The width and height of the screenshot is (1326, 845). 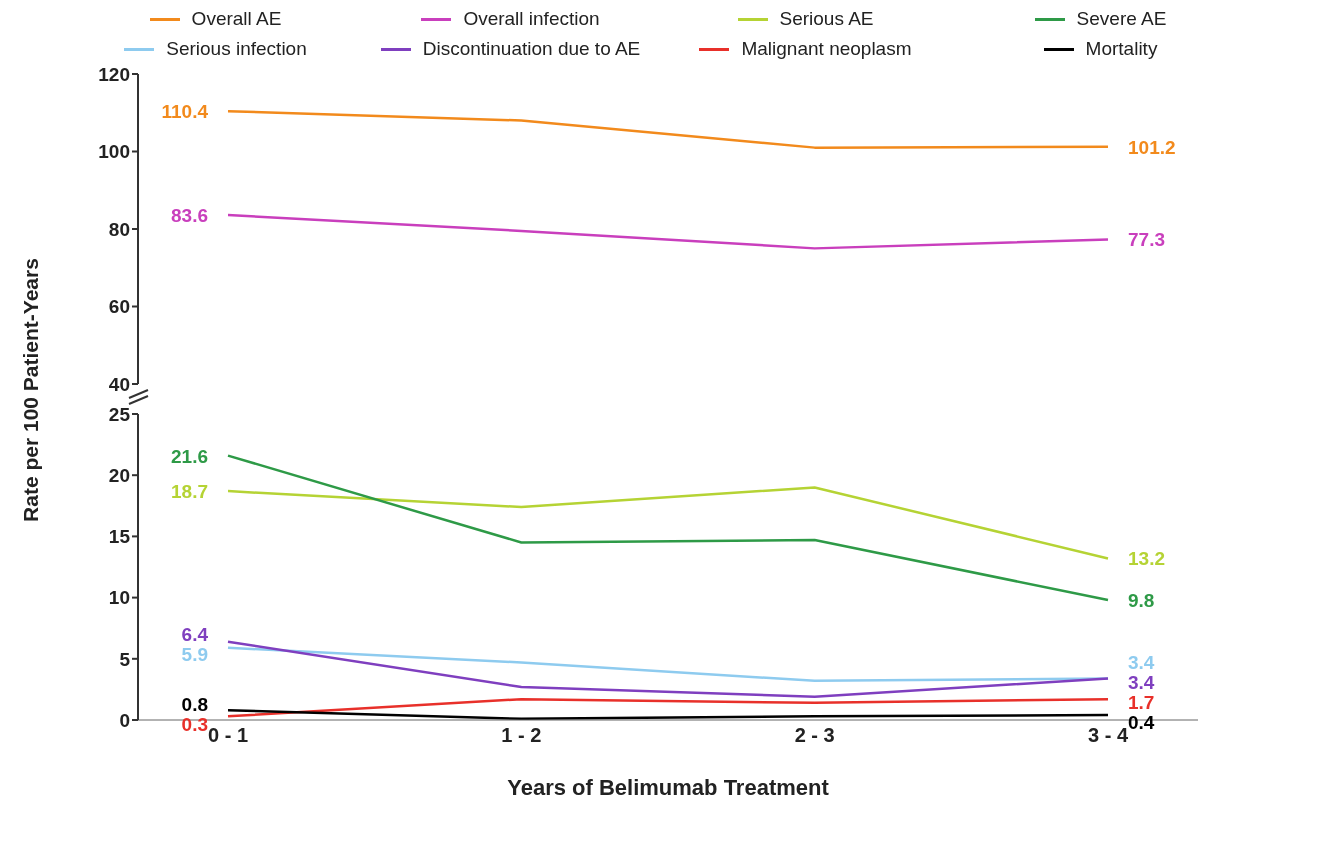 I want to click on data-label: 83.6, so click(x=189, y=216).